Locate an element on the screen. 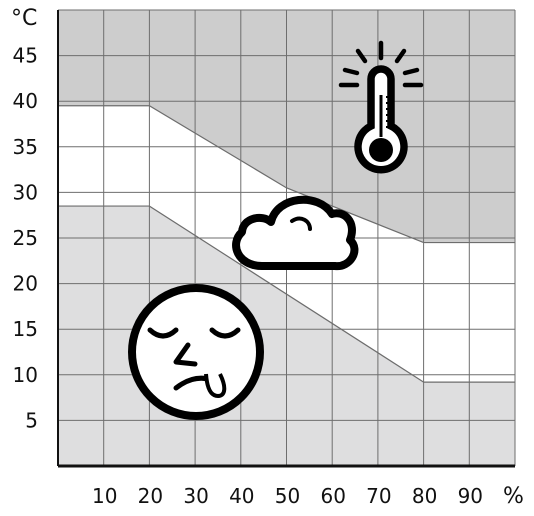  x-tick-label: 60 is located at coordinates (332, 496).